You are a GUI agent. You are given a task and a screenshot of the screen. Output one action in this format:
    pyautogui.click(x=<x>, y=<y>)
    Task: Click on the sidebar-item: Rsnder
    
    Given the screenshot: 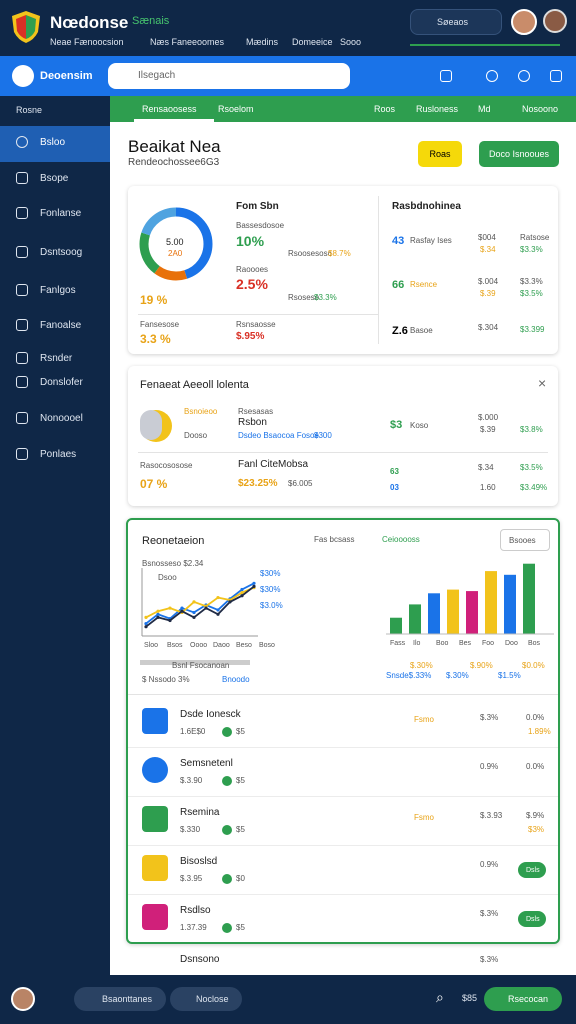 What is the action you would take?
    pyautogui.click(x=56, y=358)
    